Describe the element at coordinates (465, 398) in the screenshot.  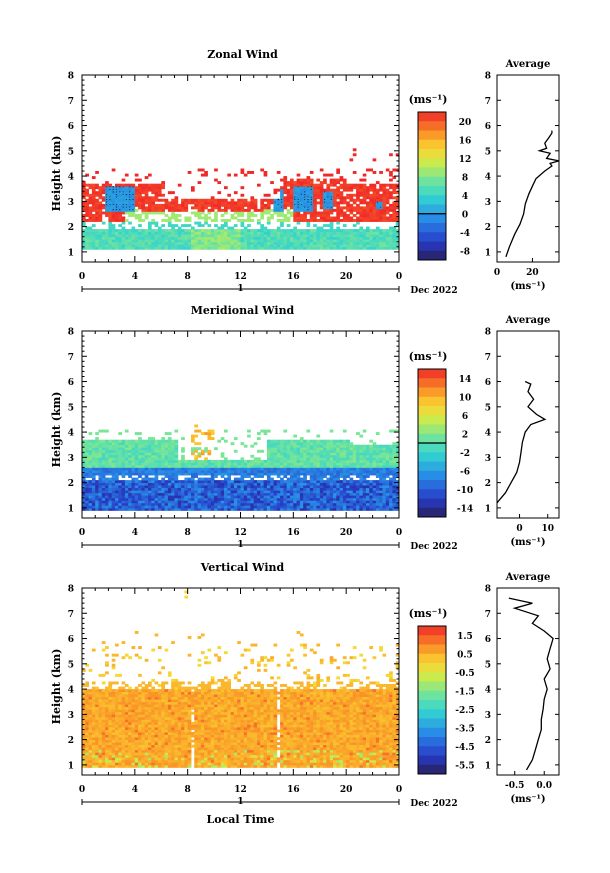
I see `colorbar-tick-label: 10` at that location.